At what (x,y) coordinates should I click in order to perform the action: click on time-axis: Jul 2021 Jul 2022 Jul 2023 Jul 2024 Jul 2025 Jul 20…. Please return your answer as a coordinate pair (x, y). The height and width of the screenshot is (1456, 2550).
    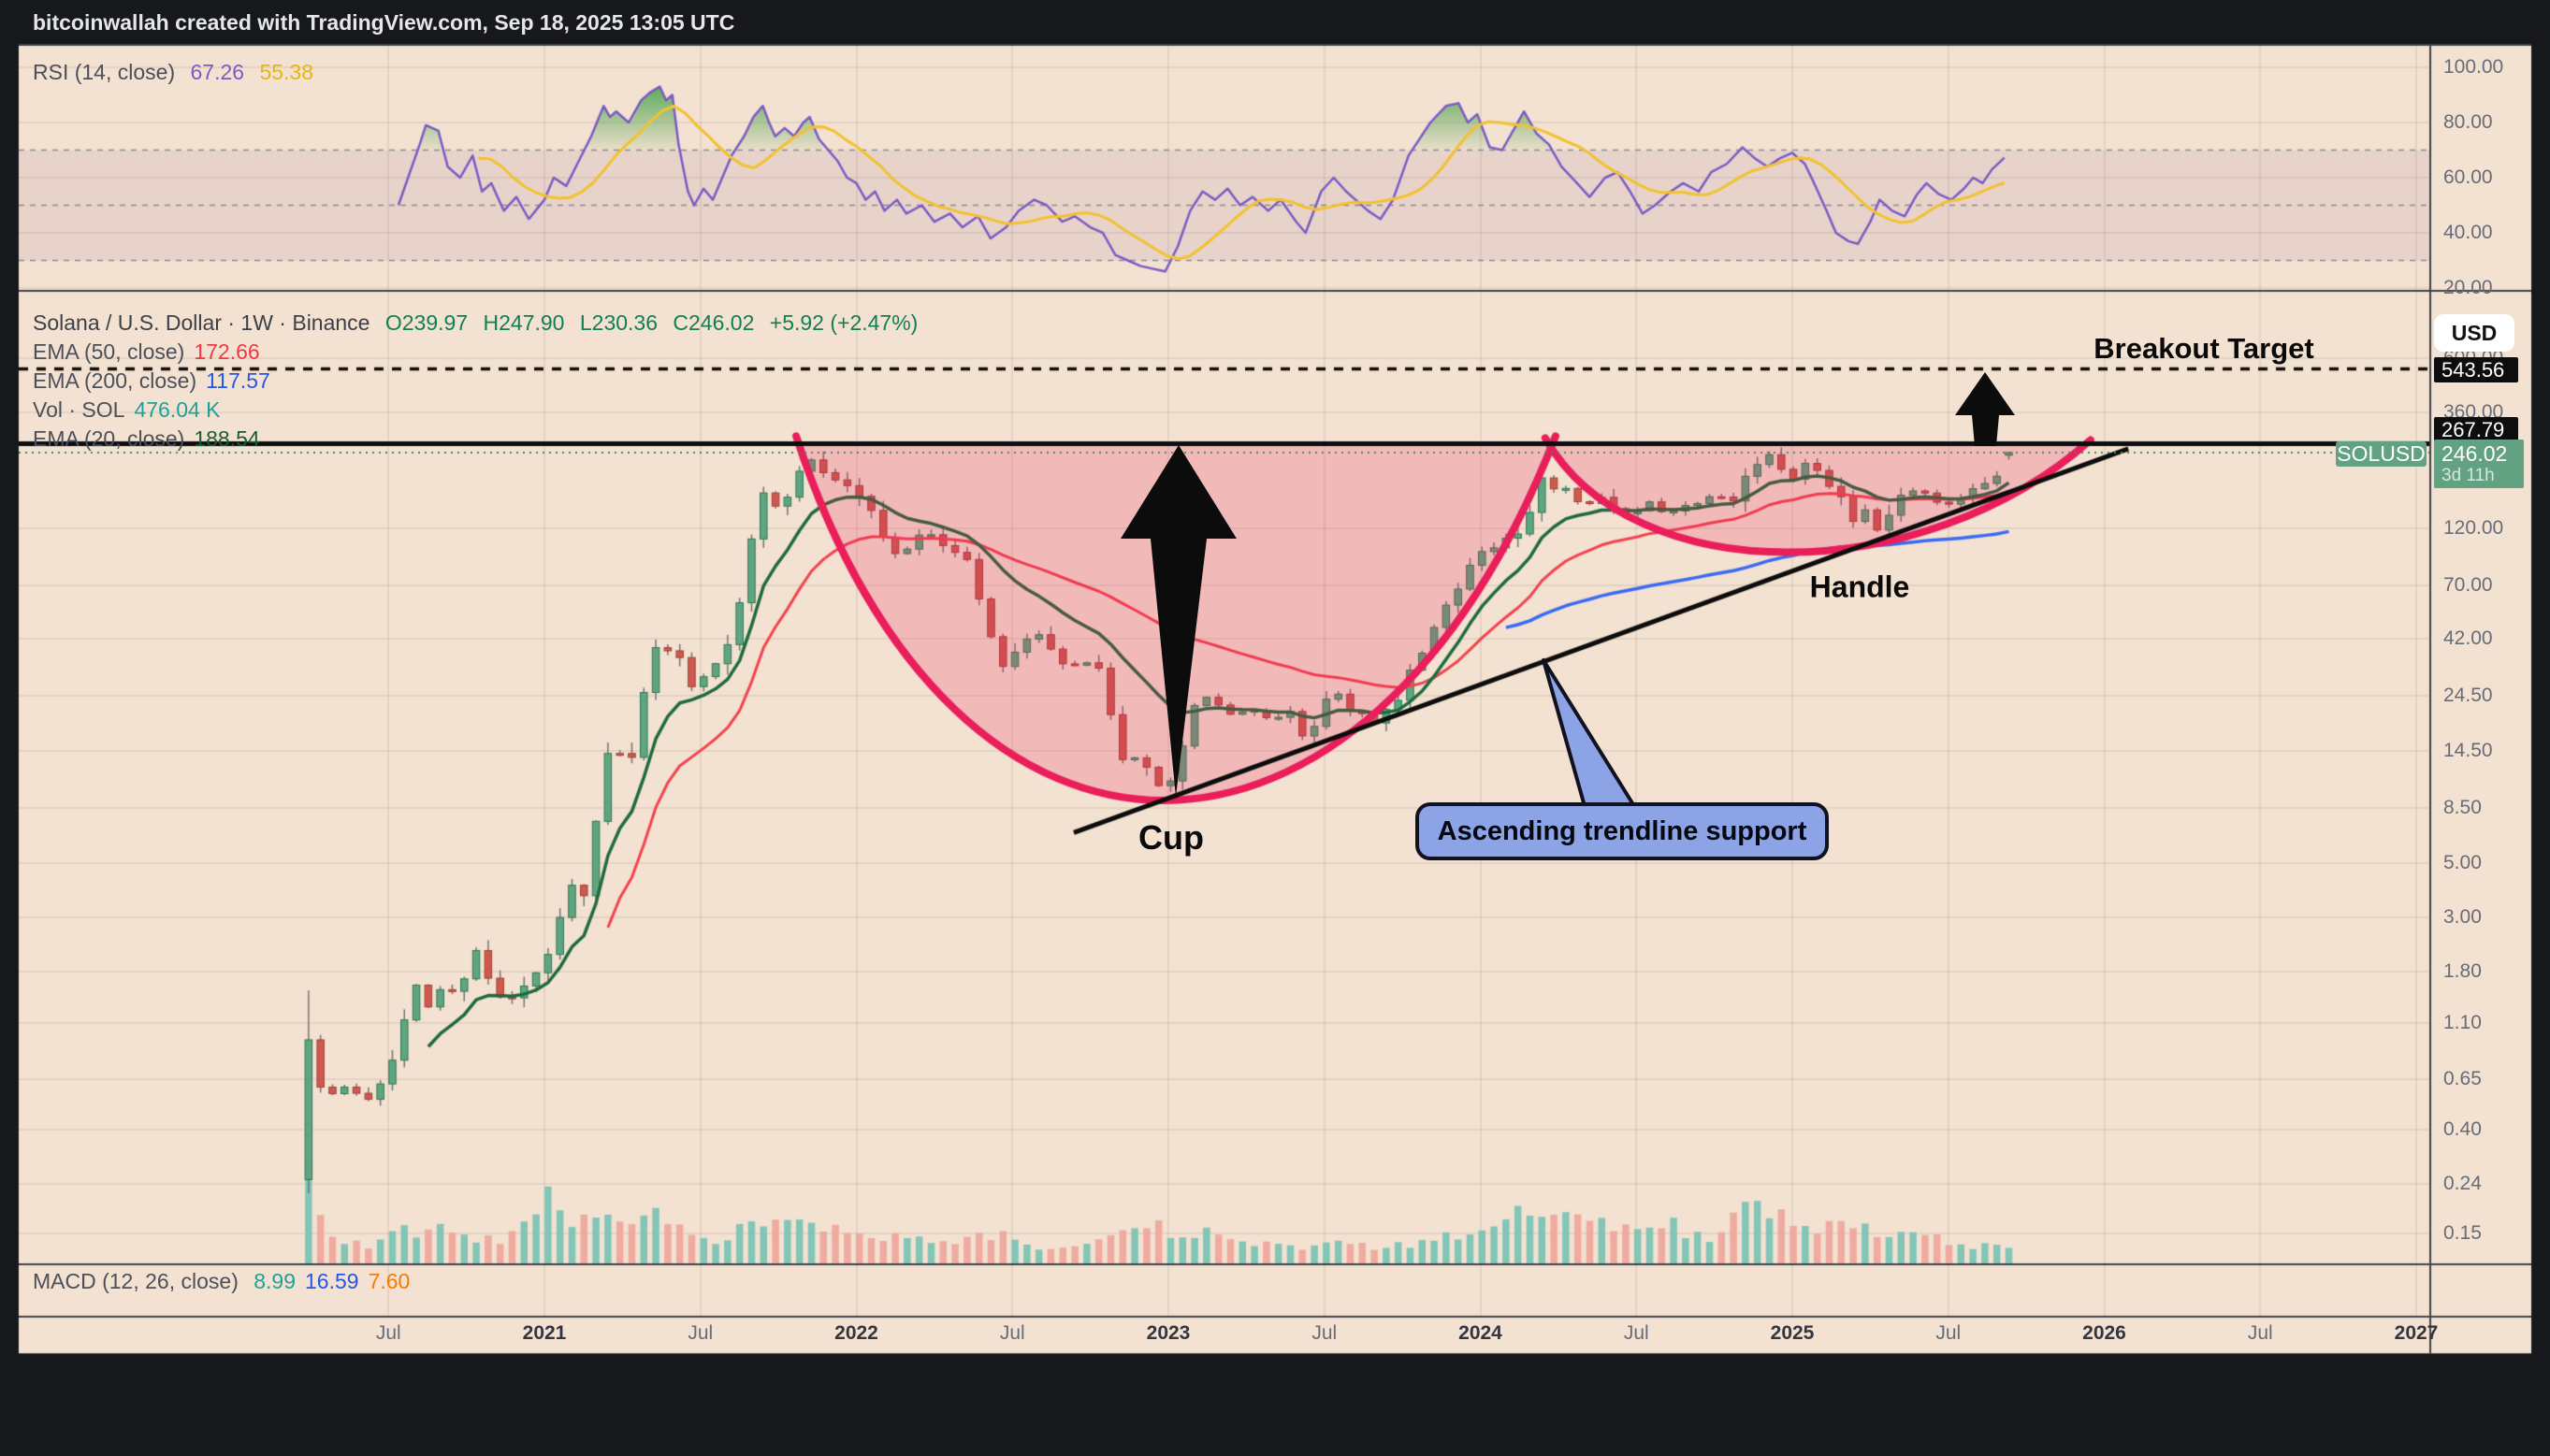
    Looking at the image, I should click on (1275, 1338).